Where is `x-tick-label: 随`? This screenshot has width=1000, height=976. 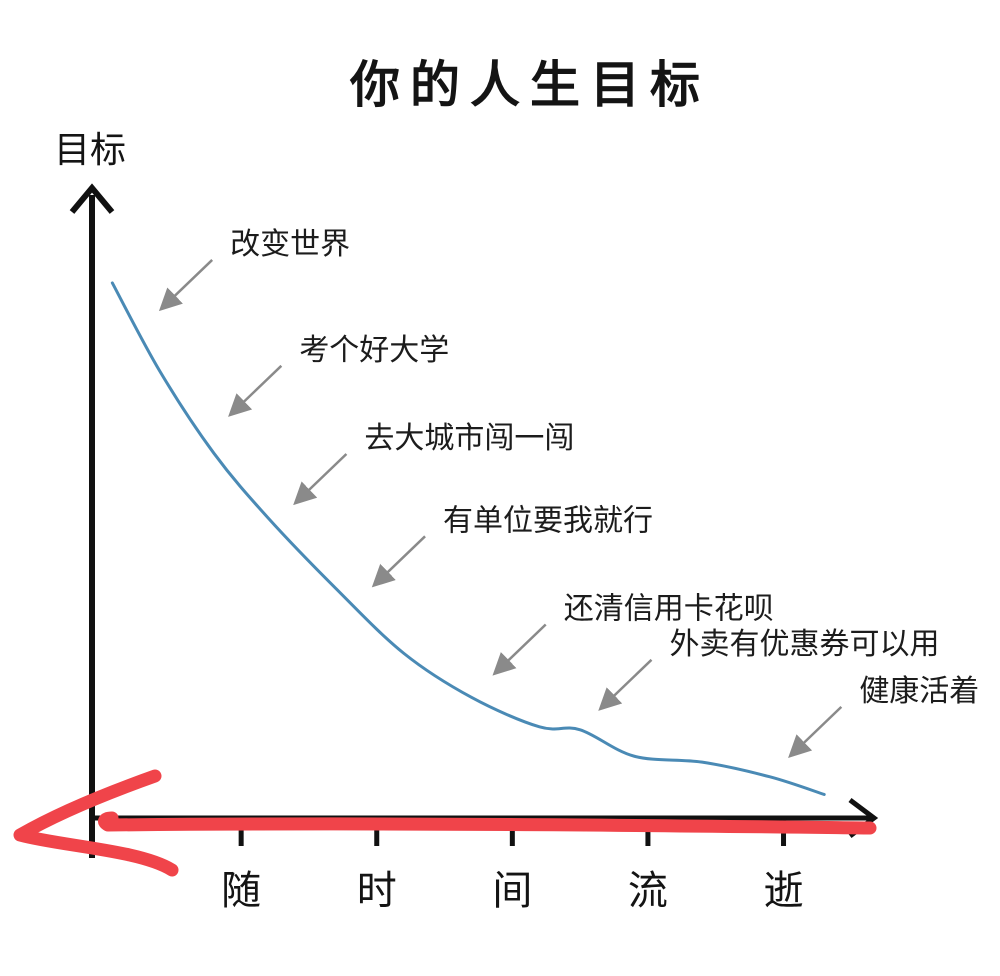
x-tick-label: 随 is located at coordinates (241, 891).